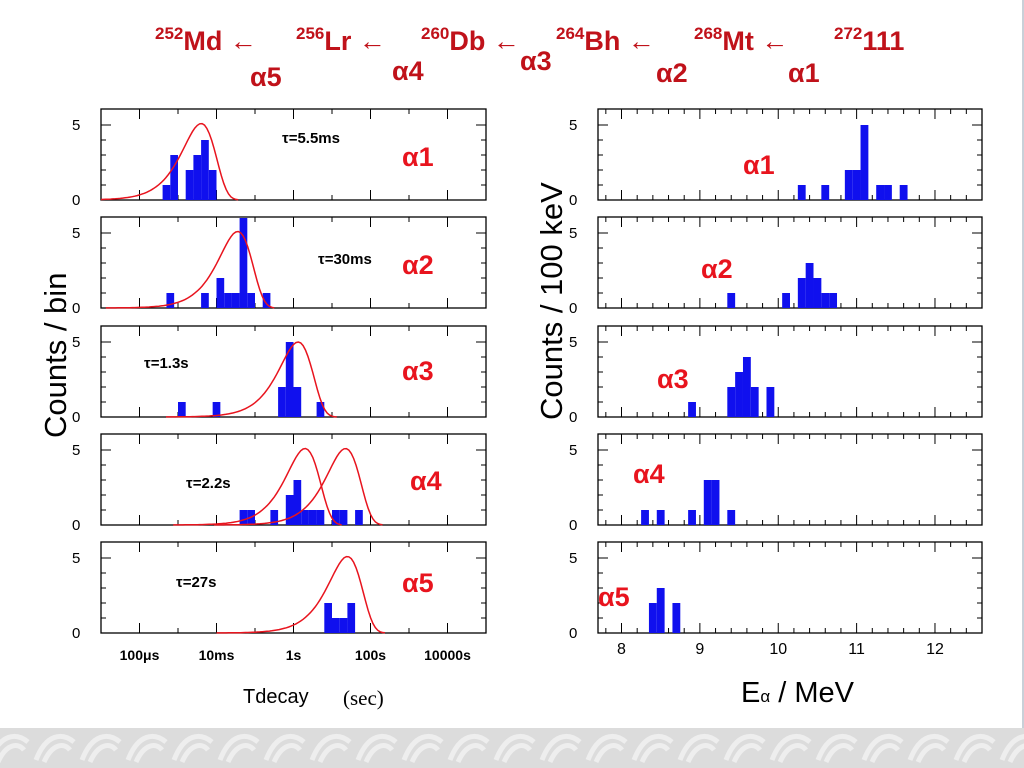 The height and width of the screenshot is (768, 1024). Describe the element at coordinates (76, 525) in the screenshot. I see `time-alpha4-ytick-0: 0` at that location.